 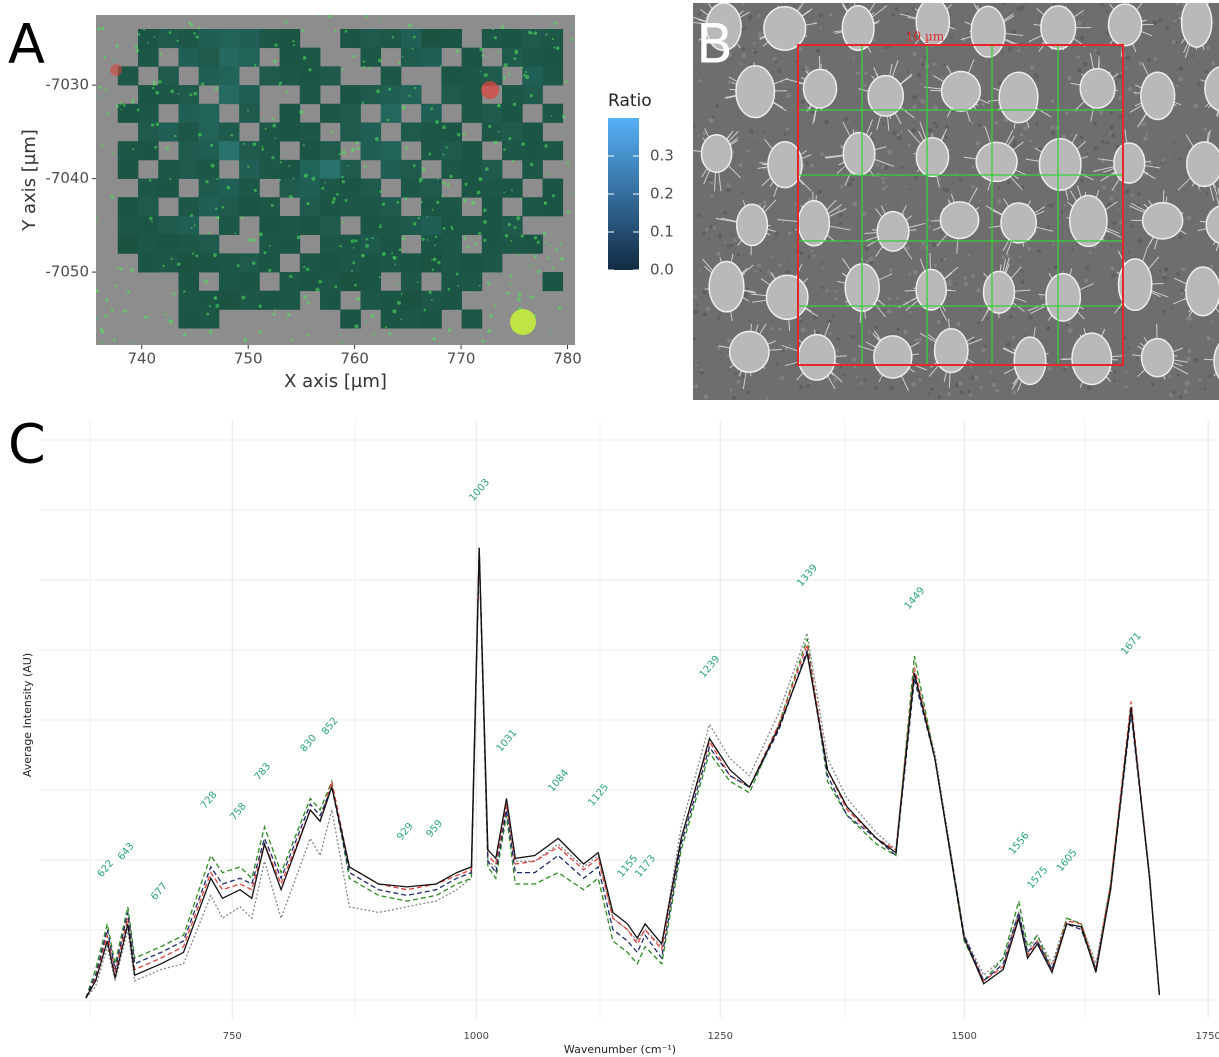 I want to click on panel-label: A, so click(x=26, y=44).